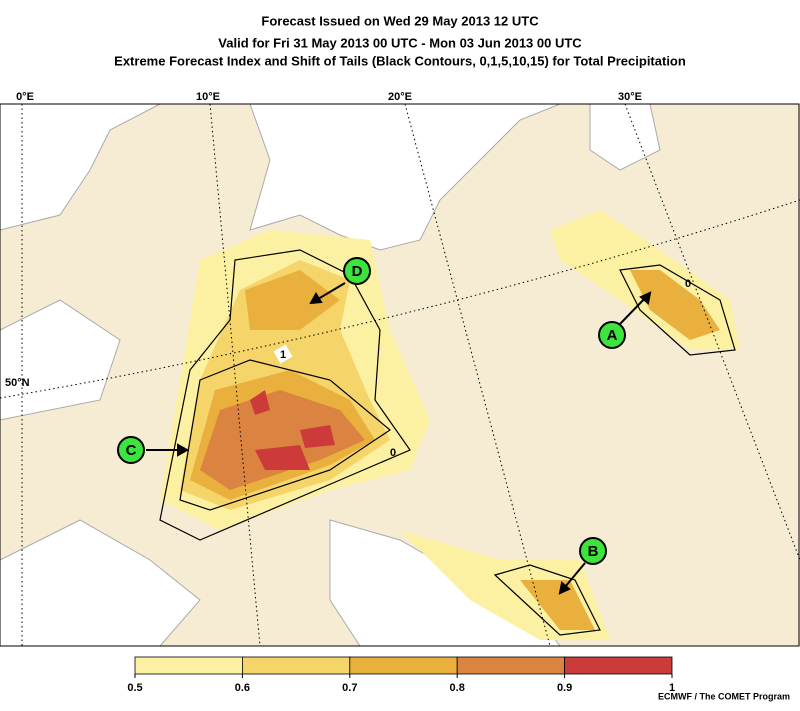 The width and height of the screenshot is (800, 711). What do you see at coordinates (400, 97) in the screenshot?
I see `lon-label: 20°E` at bounding box center [400, 97].